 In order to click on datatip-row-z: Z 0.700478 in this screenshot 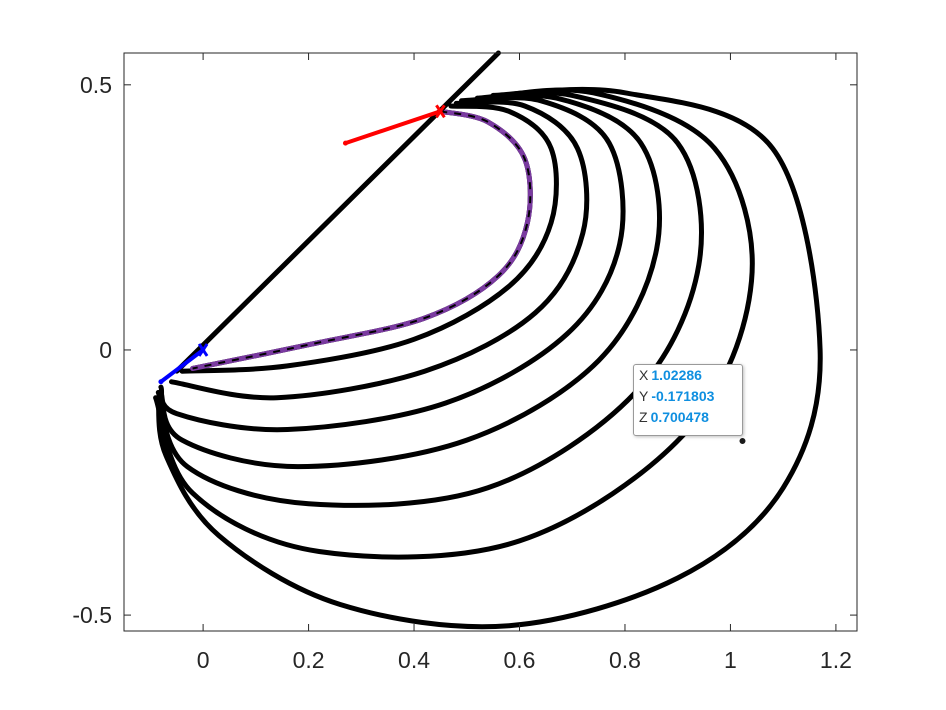, I will do `click(688, 417)`.